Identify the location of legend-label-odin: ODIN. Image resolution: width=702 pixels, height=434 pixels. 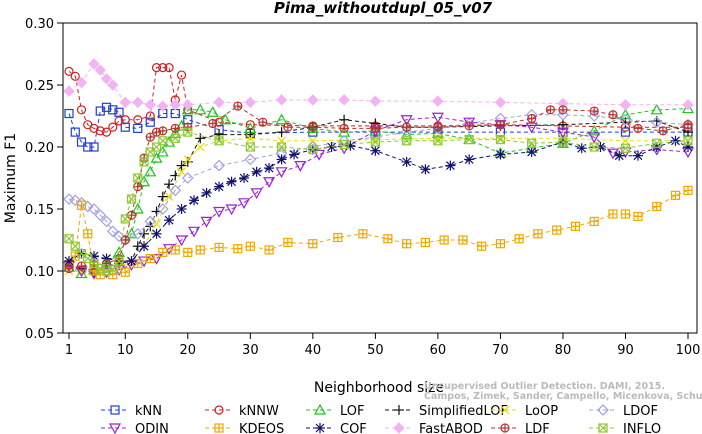
(152, 428).